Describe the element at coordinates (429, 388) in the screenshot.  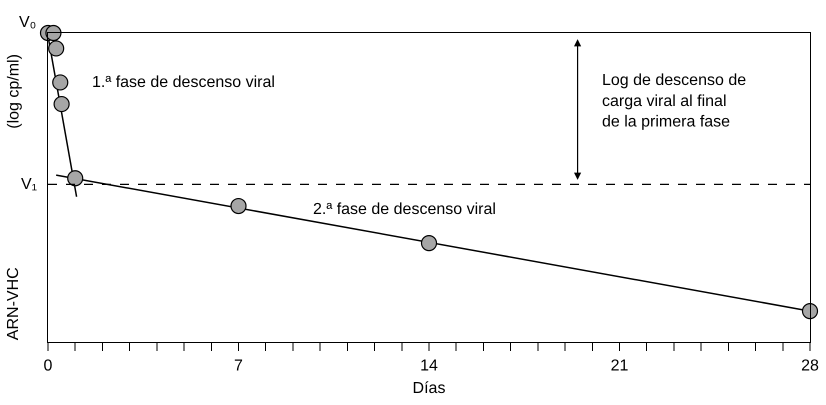
I see `x-axis-title: Días` at that location.